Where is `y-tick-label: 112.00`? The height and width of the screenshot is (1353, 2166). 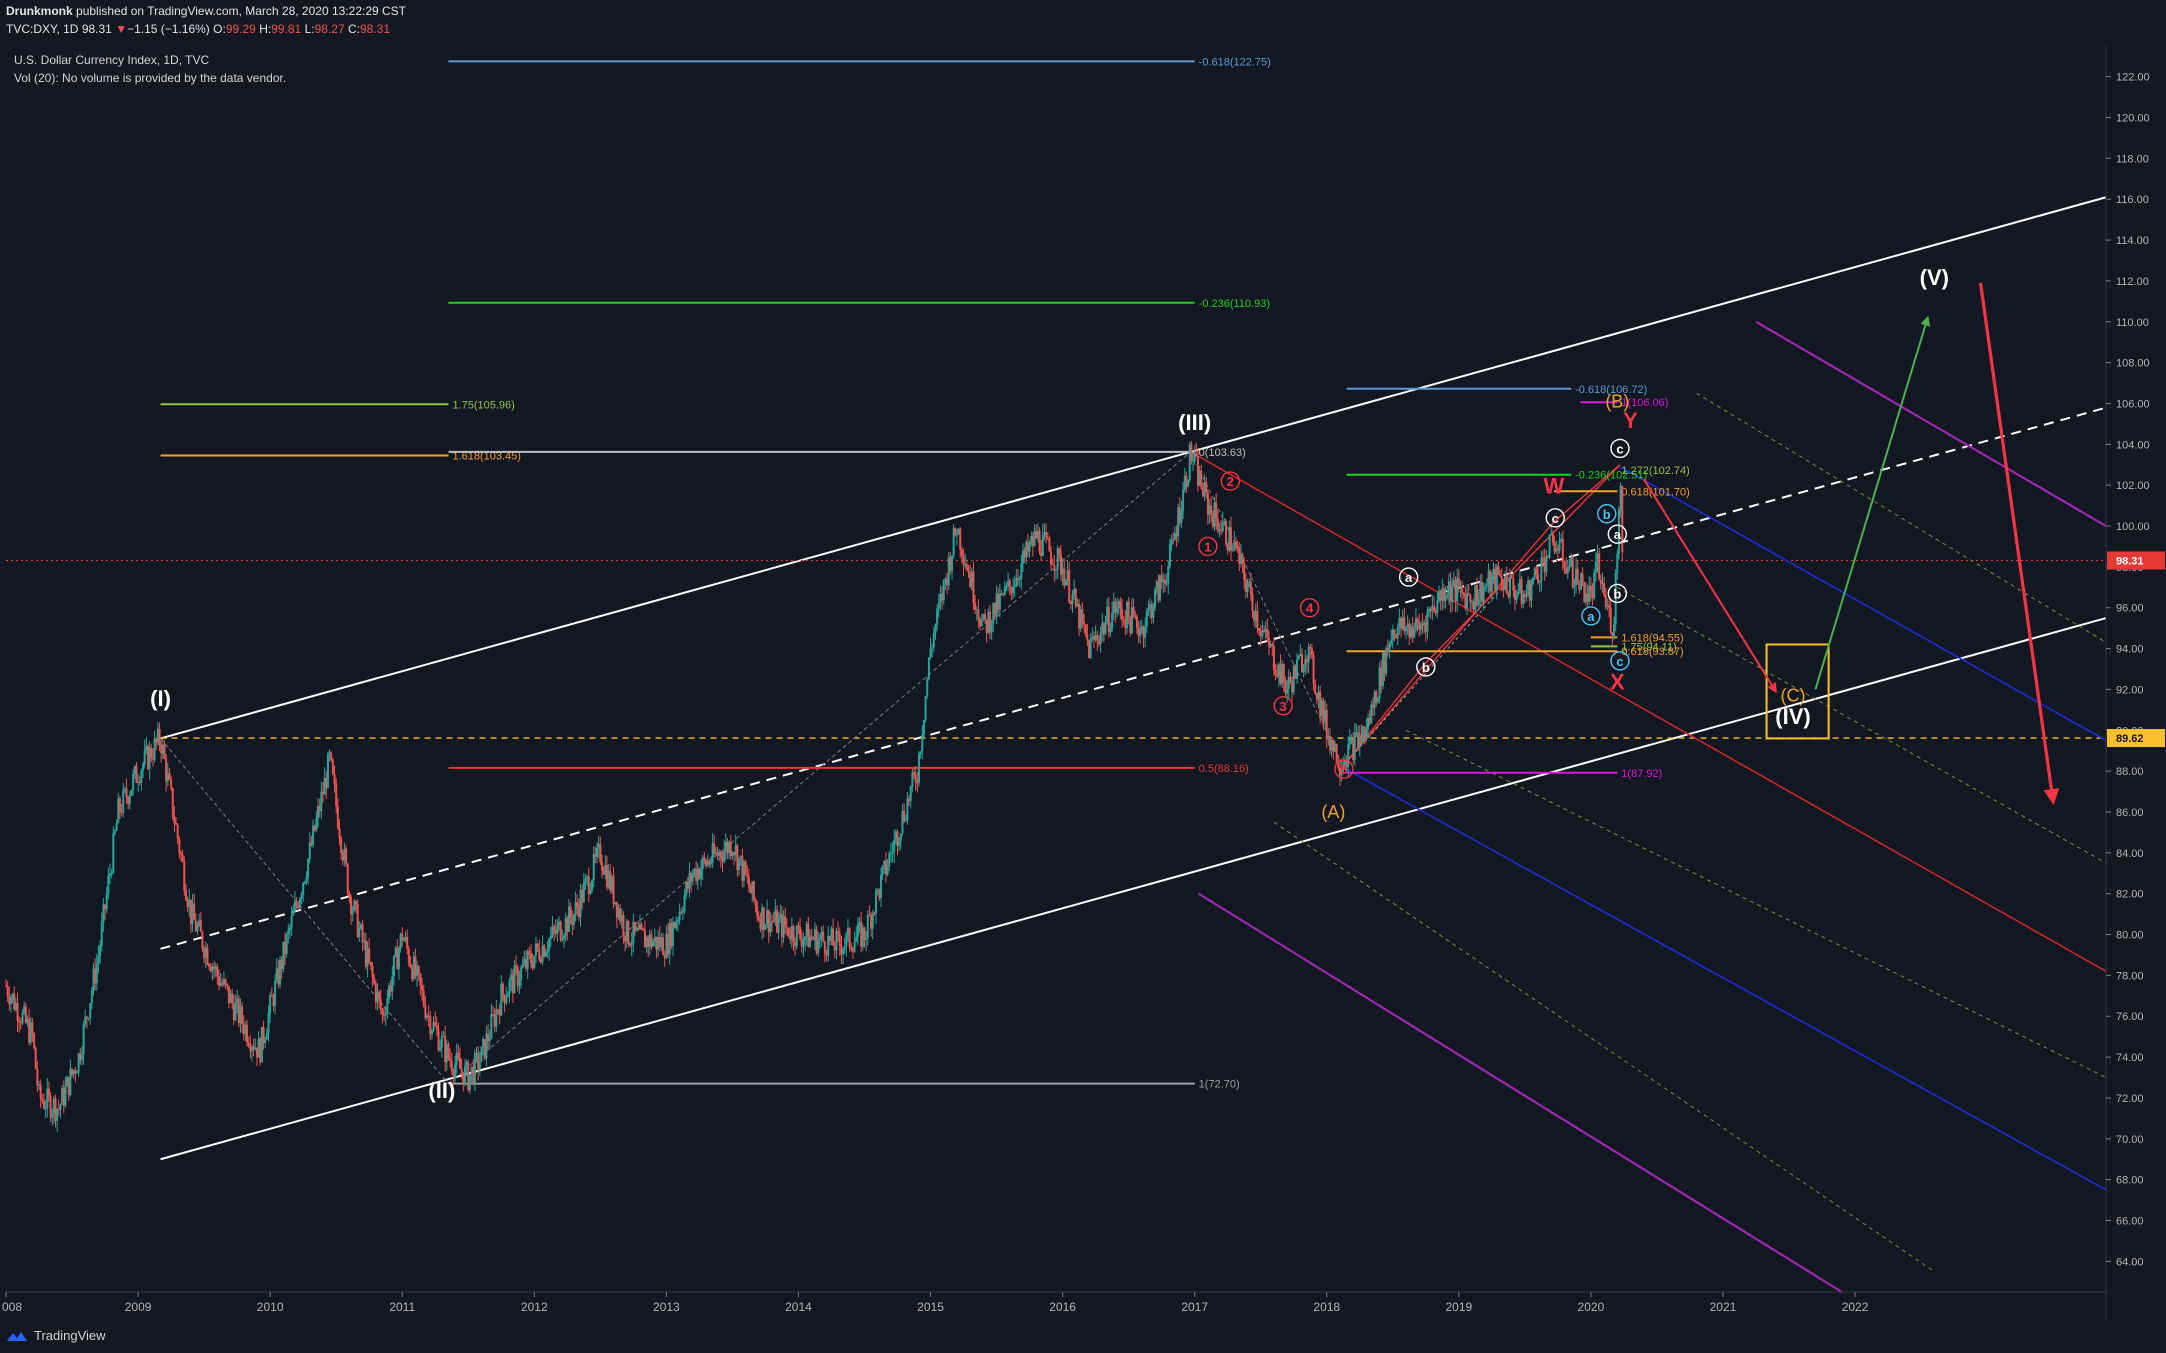
y-tick-label: 112.00 is located at coordinates (2132, 282).